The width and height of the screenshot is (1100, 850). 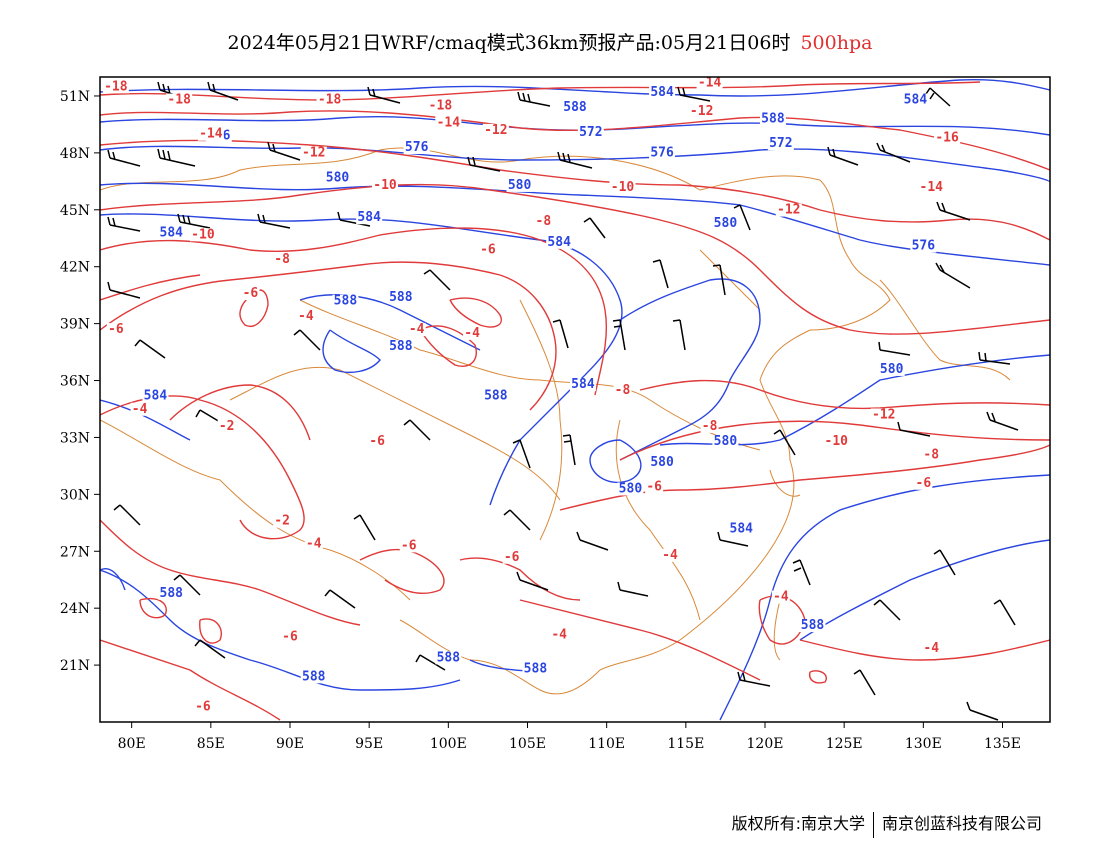 I want to click on y-tick-label: 30N, so click(x=75, y=495).